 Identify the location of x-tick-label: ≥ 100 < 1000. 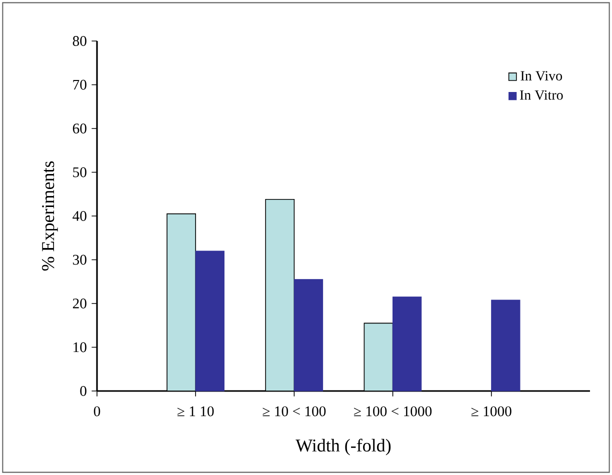
(393, 411).